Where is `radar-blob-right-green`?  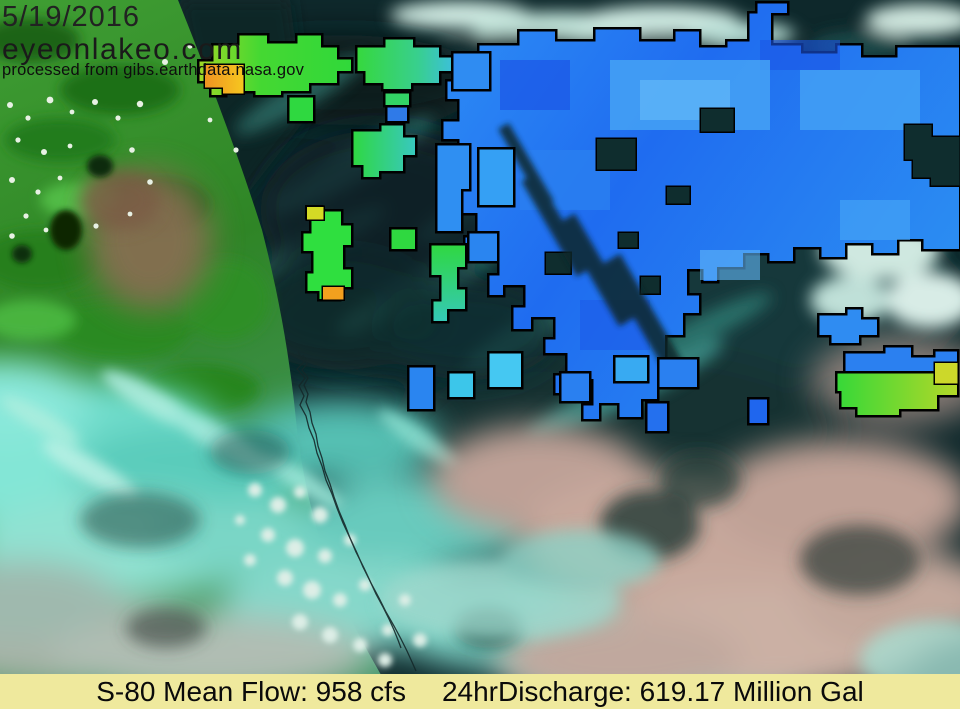
radar-blob-right-green is located at coordinates (897, 394).